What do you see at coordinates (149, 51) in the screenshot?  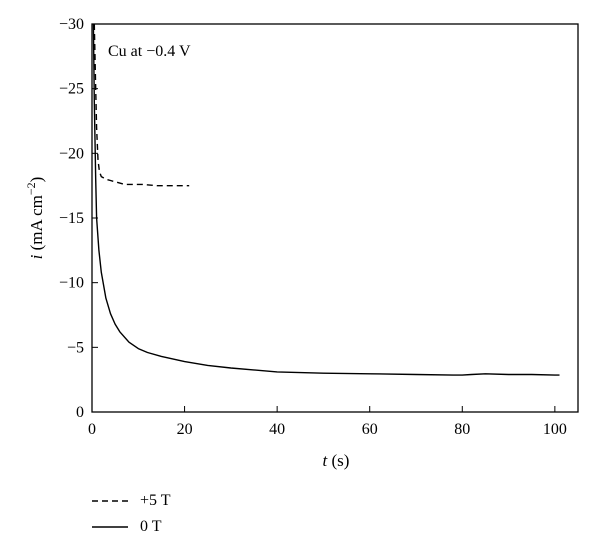 I see `chart-annotation: Cu at −0.4 V` at bounding box center [149, 51].